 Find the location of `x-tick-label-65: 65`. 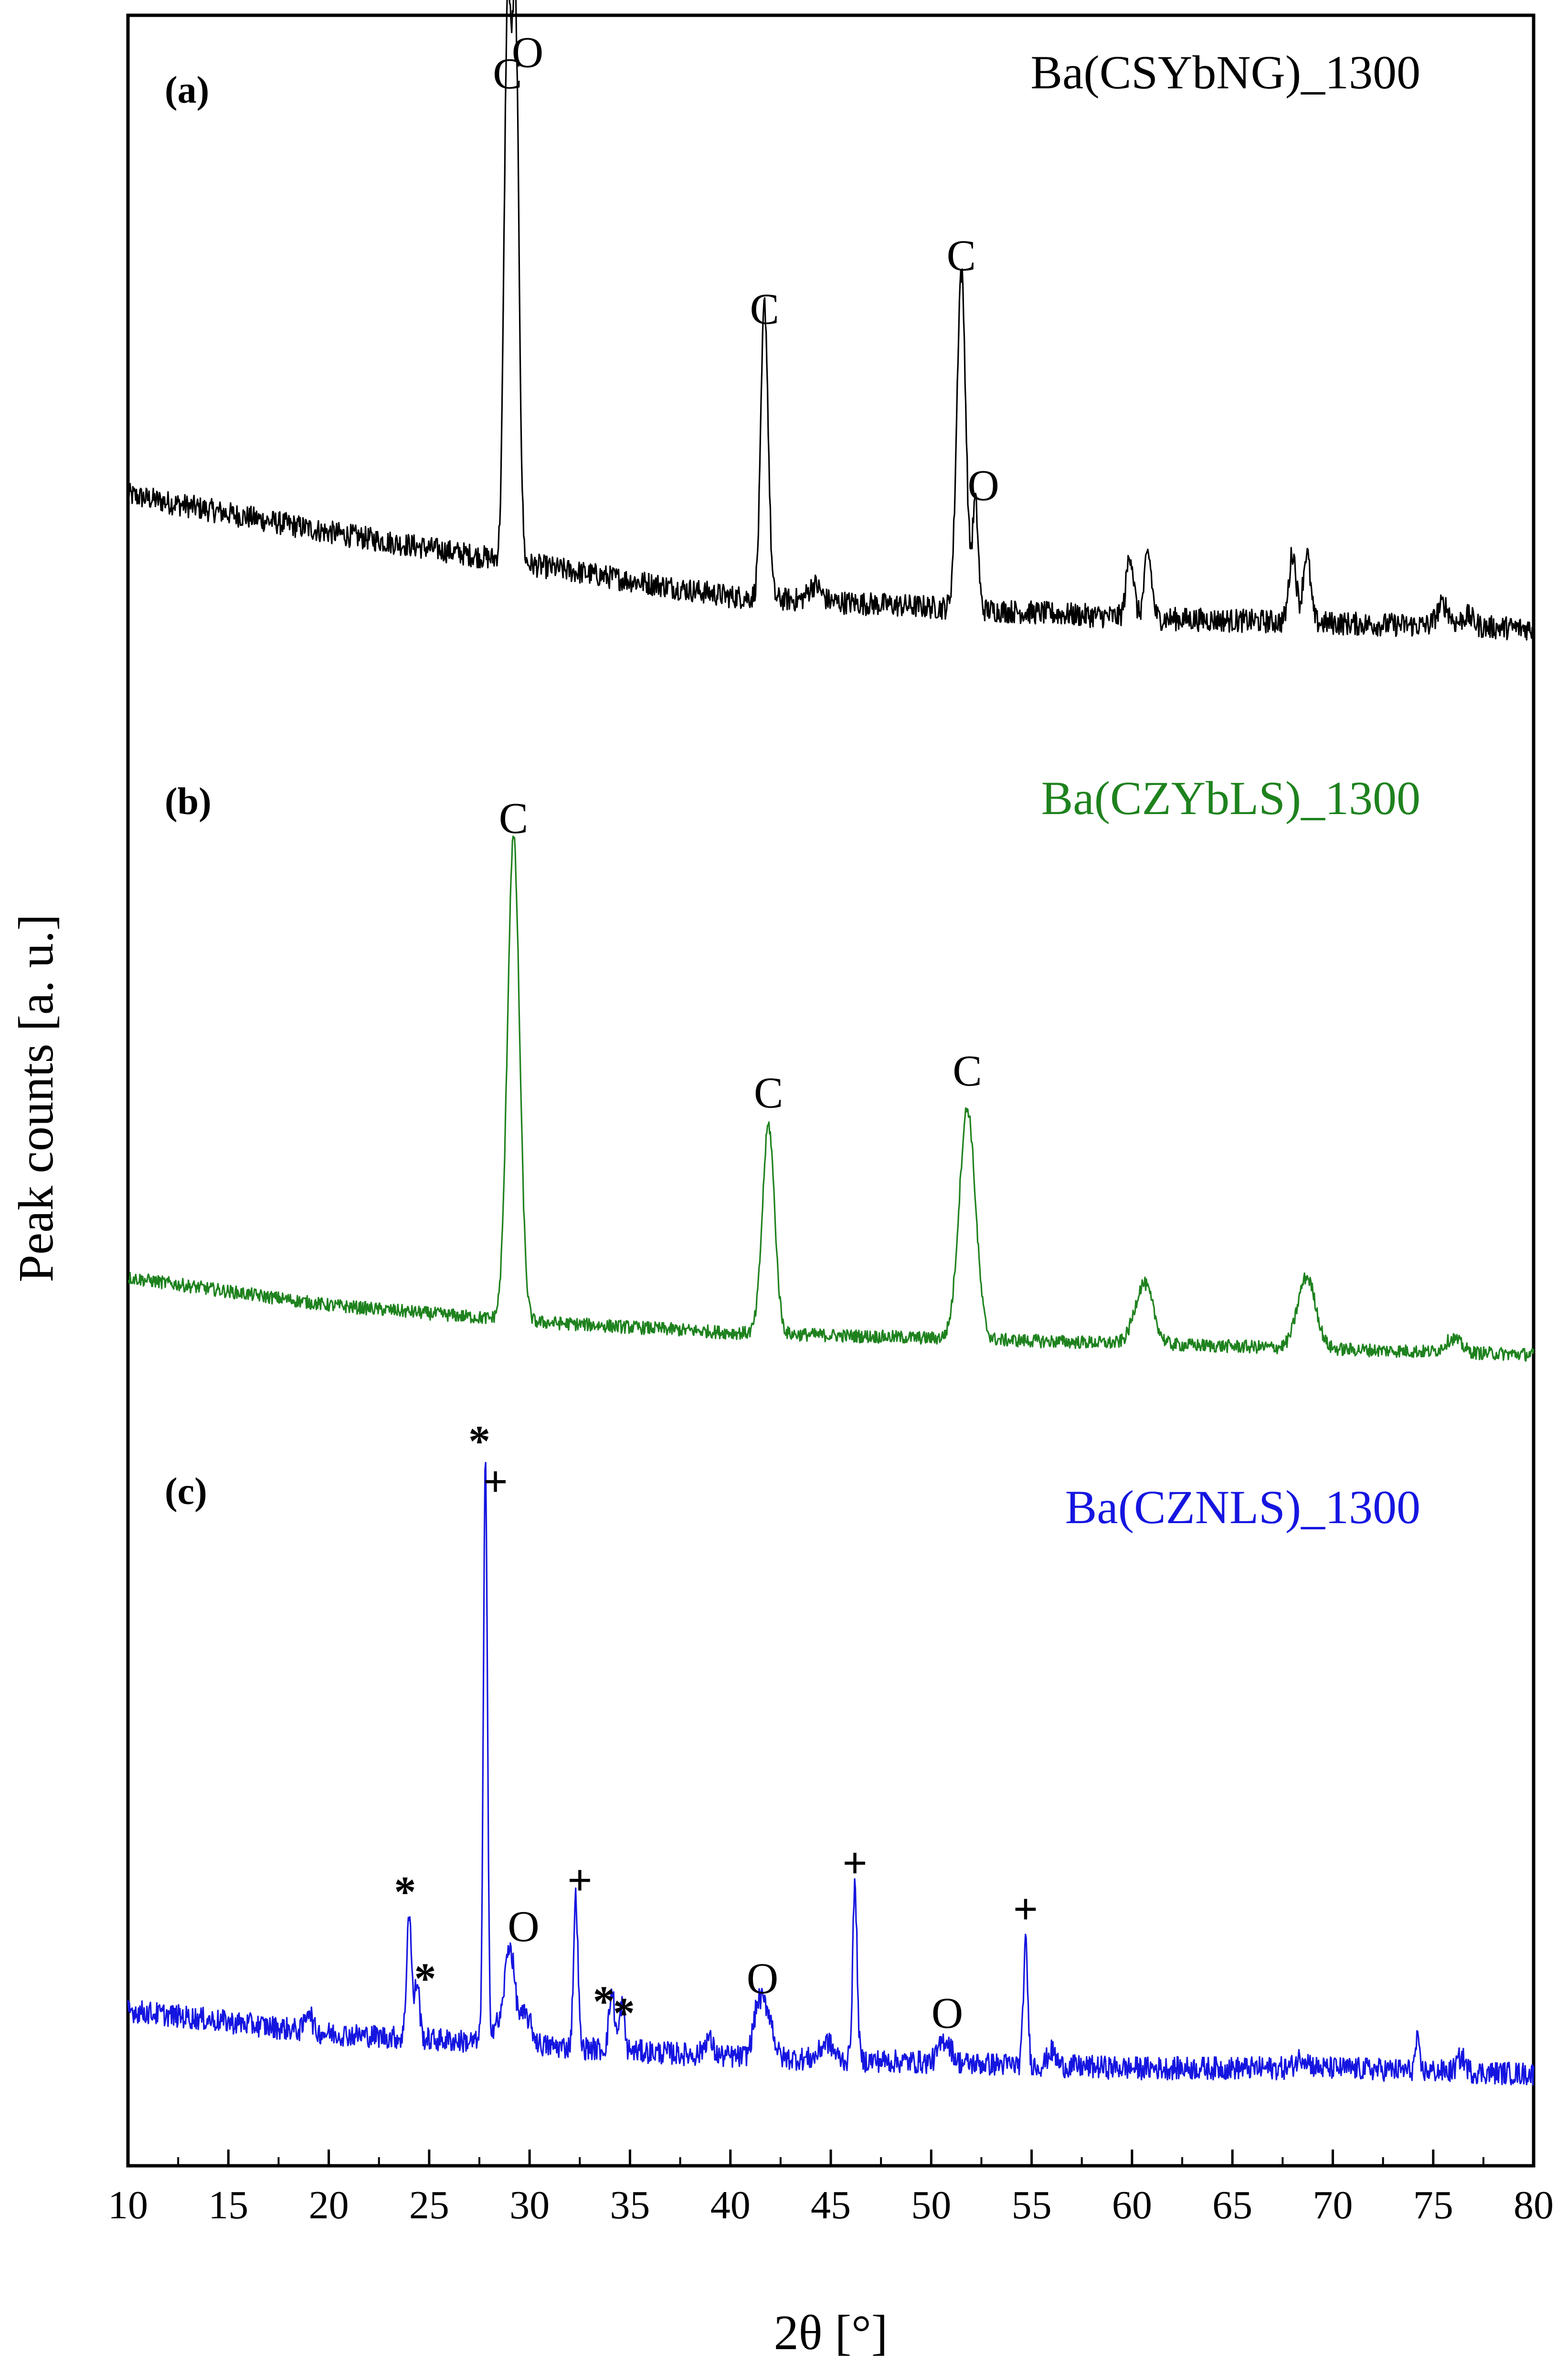

x-tick-label-65: 65 is located at coordinates (1232, 2205).